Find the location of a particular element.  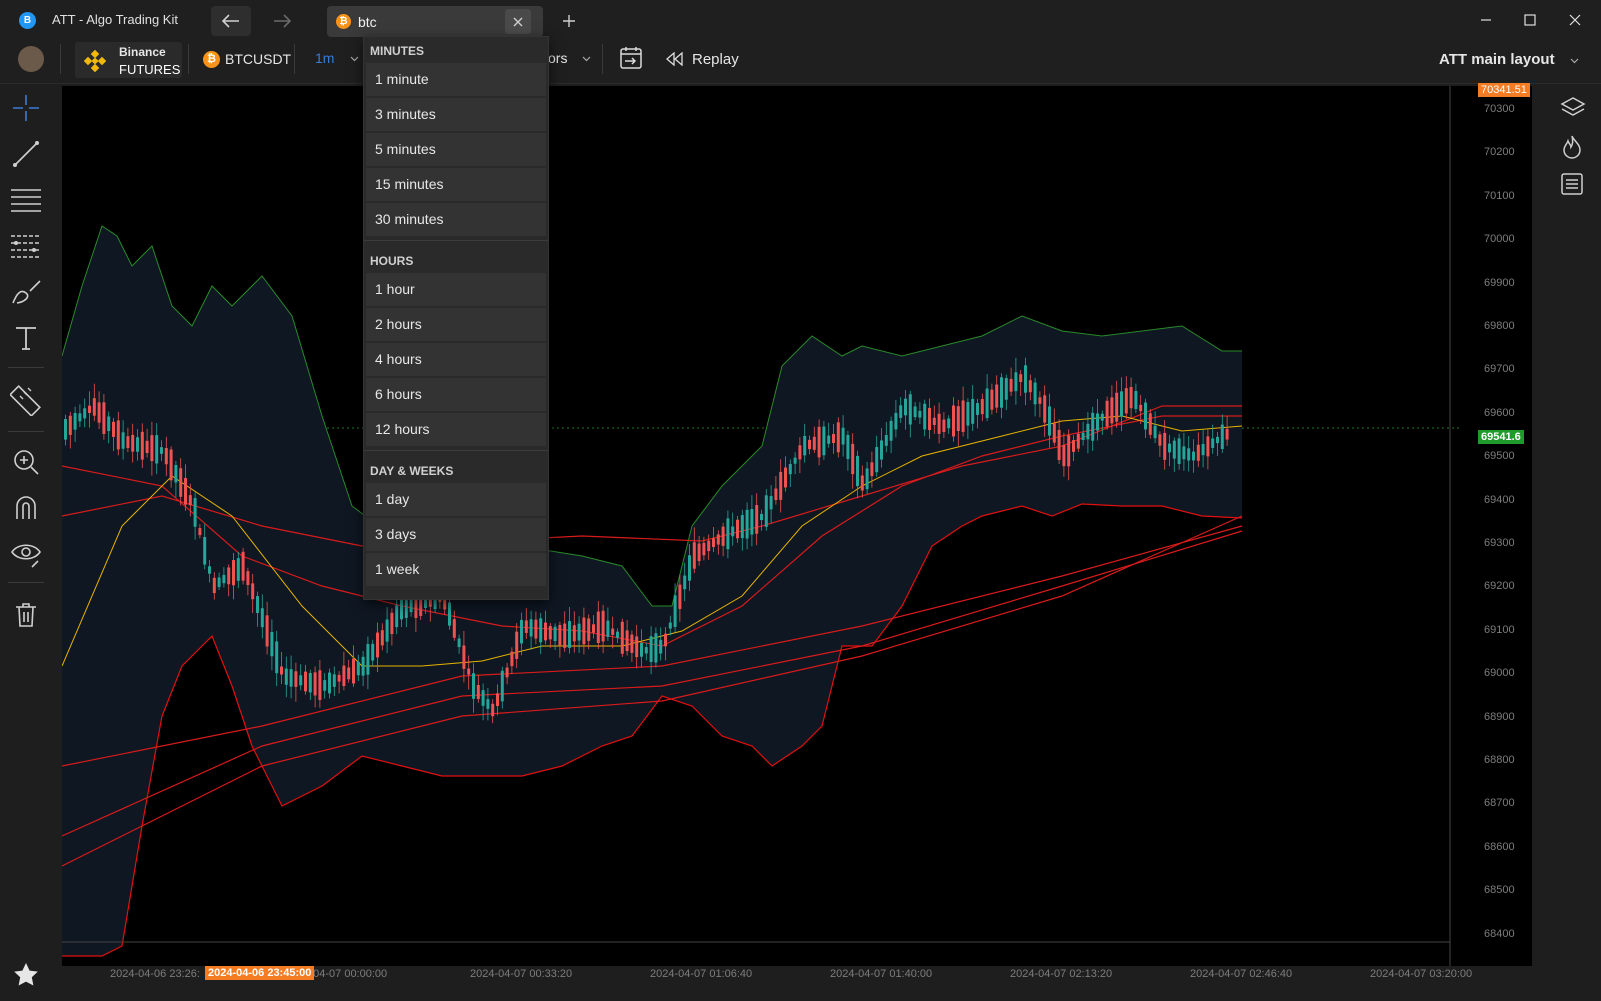

close-window-button is located at coordinates (1575, 20).